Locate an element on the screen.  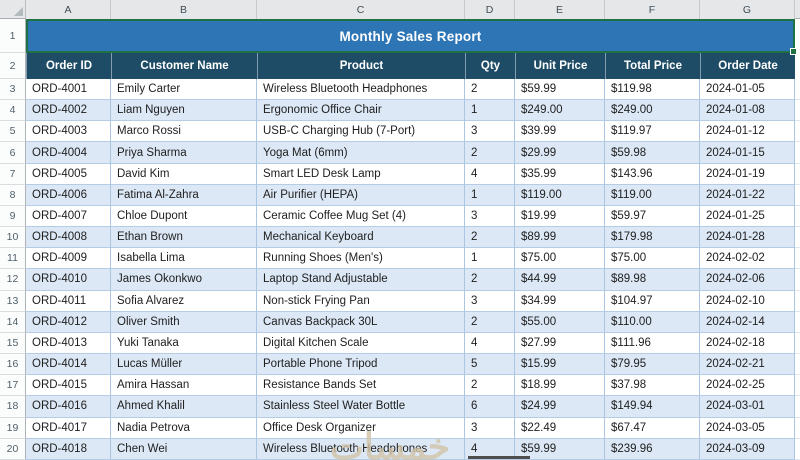
column-header-h-sliver is located at coordinates (797, 9).